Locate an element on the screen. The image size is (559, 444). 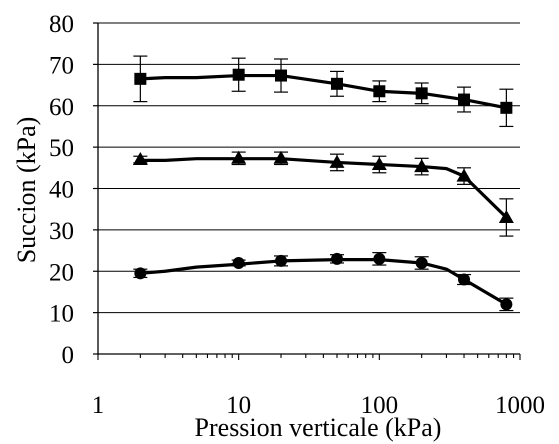
series-line-circle is located at coordinates (323, 282).